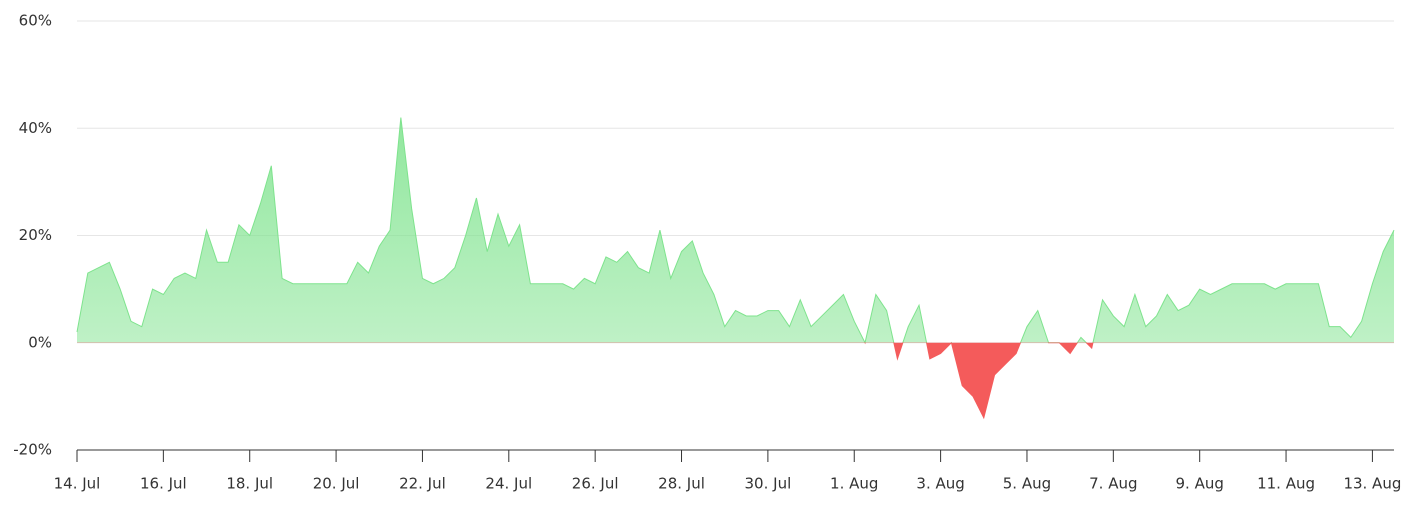 The width and height of the screenshot is (1406, 510). What do you see at coordinates (77, 484) in the screenshot?
I see `x-tick-label: 14. Jul` at bounding box center [77, 484].